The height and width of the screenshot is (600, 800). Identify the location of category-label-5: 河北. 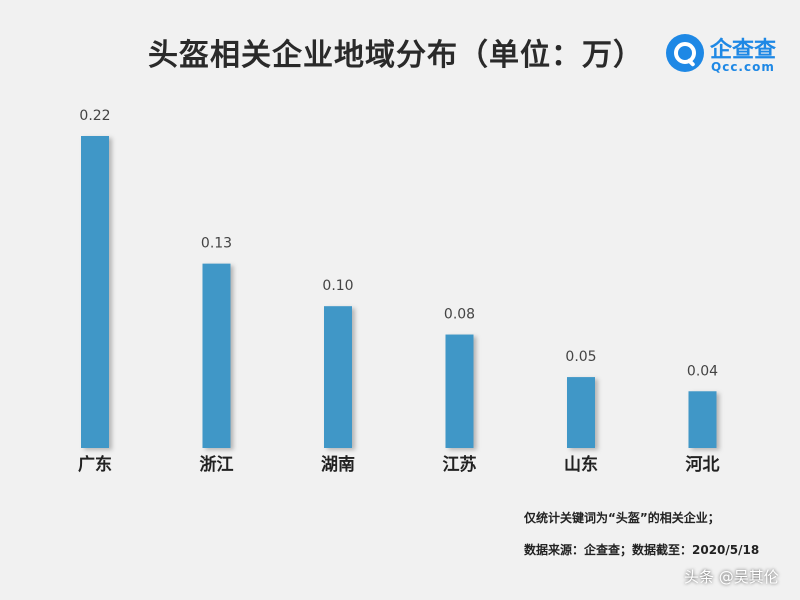
(703, 465).